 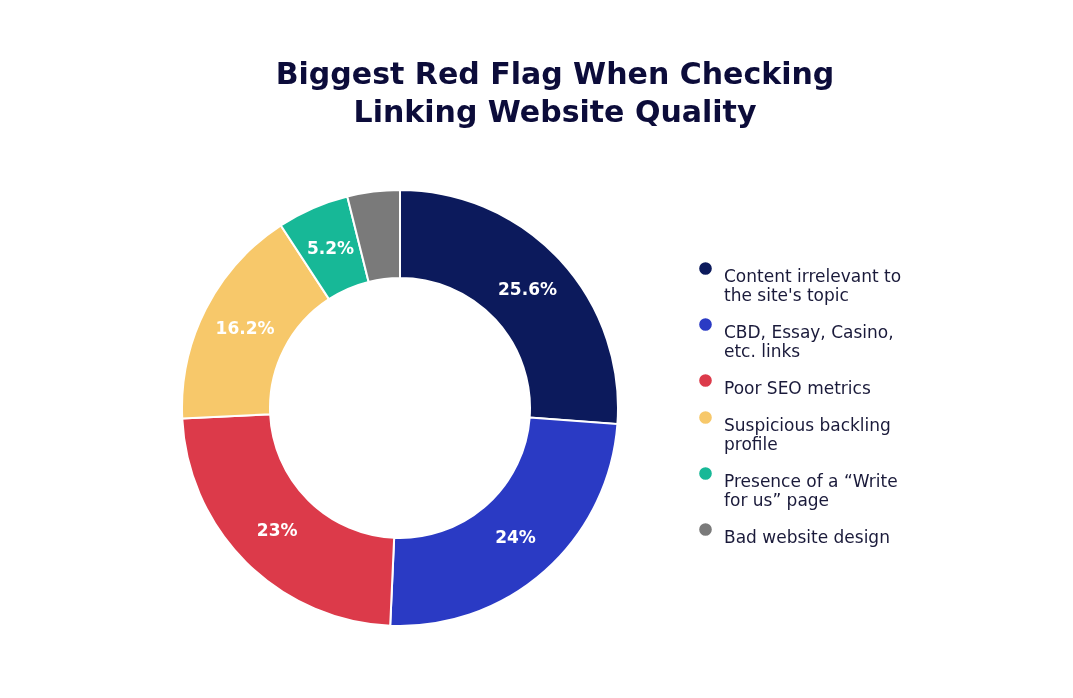 What do you see at coordinates (807, 536) in the screenshot?
I see `legend-label: Bad website design` at bounding box center [807, 536].